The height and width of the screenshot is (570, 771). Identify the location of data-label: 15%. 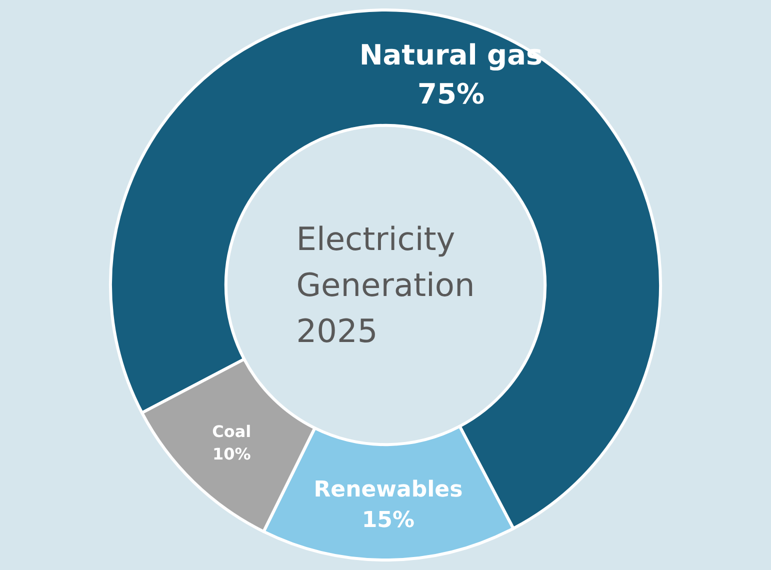
(388, 521).